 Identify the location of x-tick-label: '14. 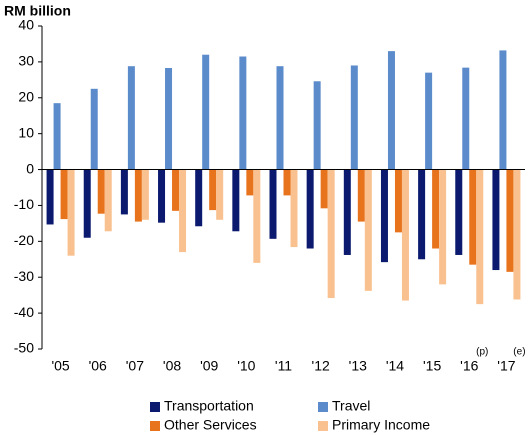
(395, 366).